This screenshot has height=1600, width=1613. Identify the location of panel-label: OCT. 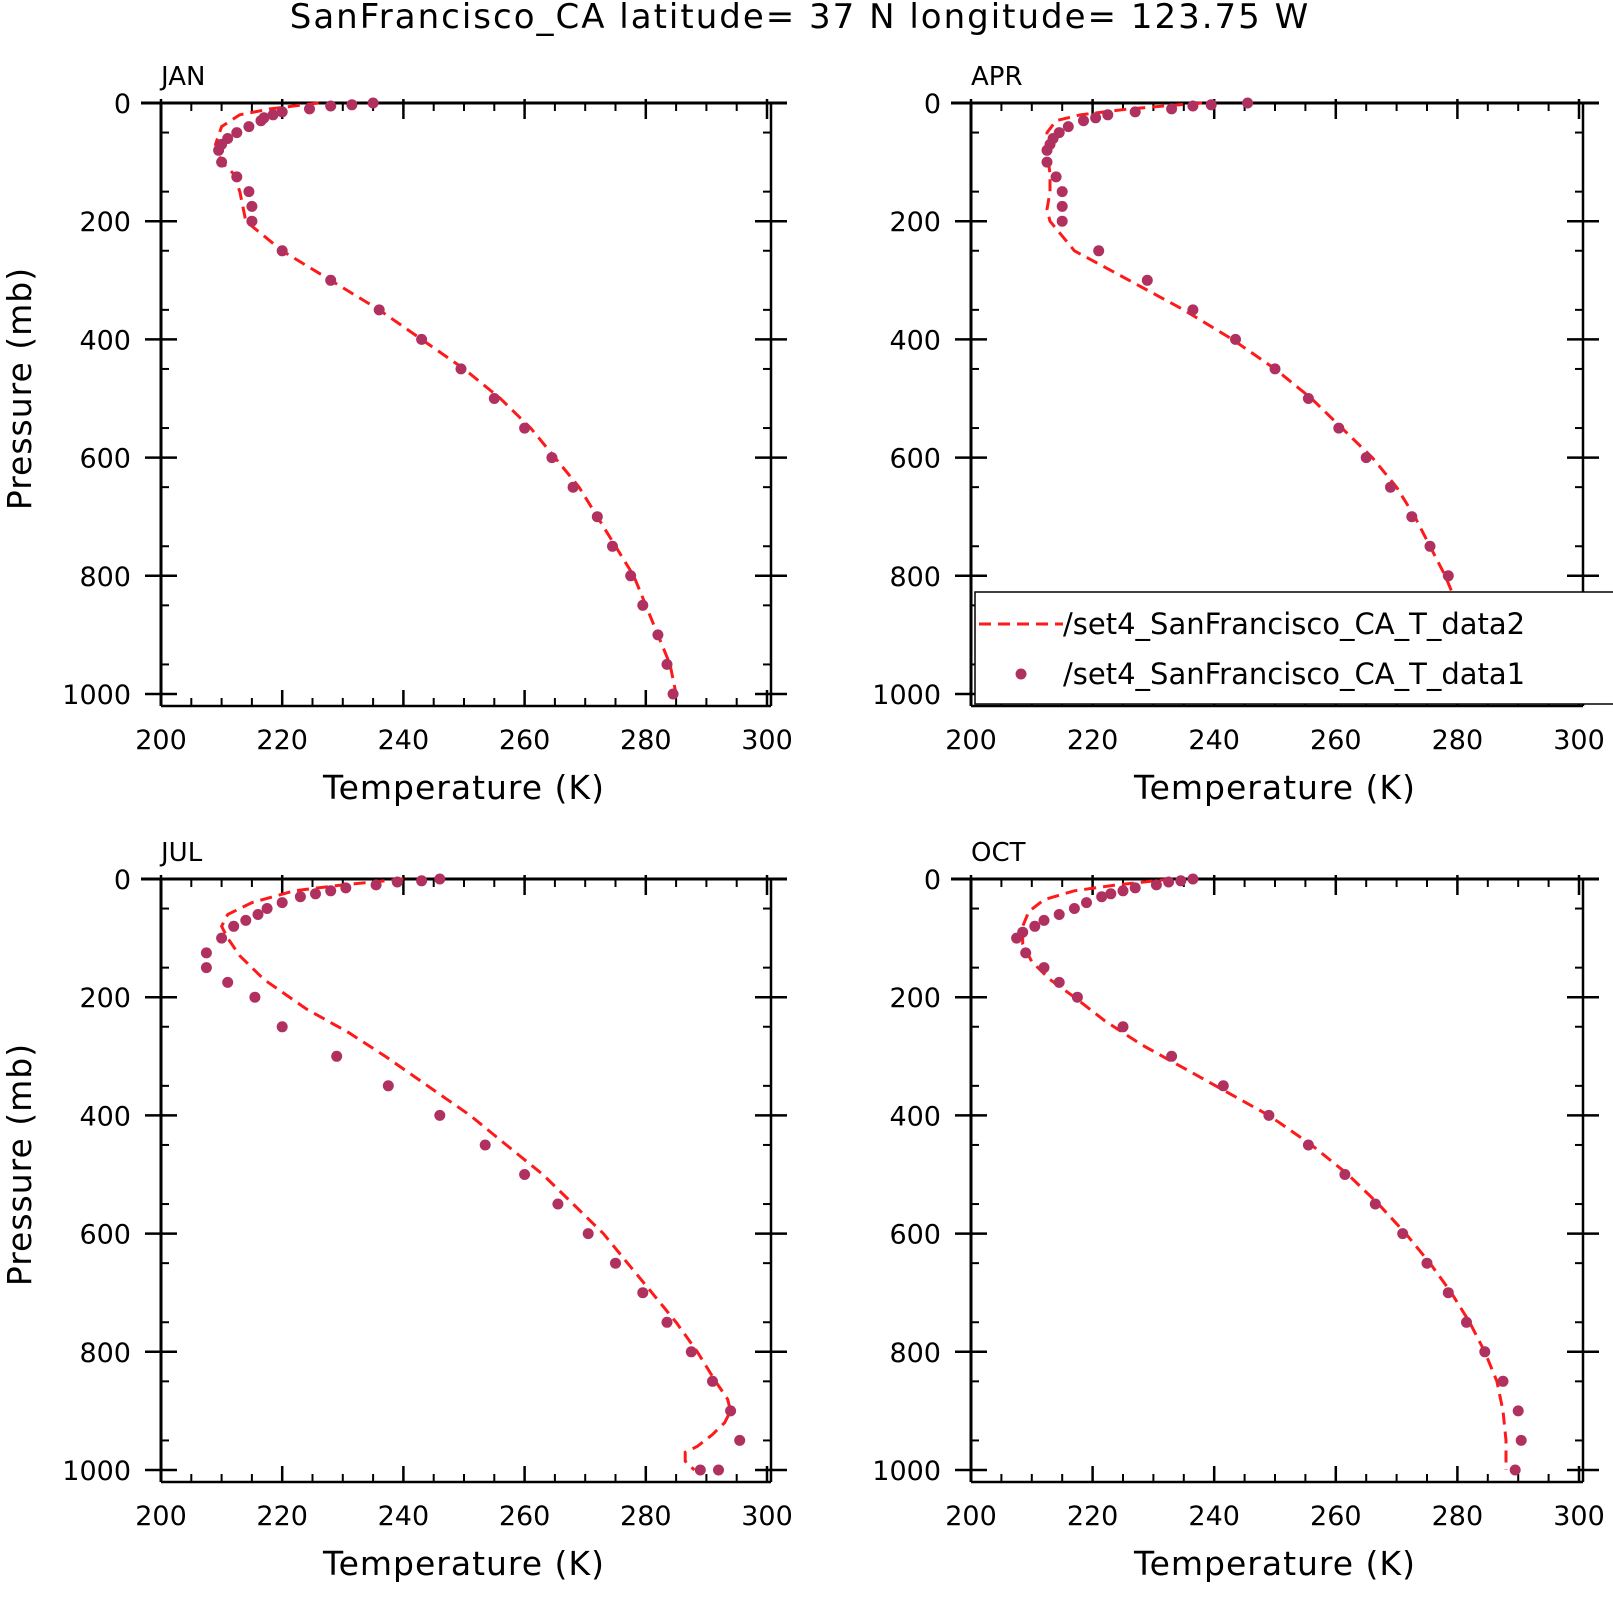
(998, 853).